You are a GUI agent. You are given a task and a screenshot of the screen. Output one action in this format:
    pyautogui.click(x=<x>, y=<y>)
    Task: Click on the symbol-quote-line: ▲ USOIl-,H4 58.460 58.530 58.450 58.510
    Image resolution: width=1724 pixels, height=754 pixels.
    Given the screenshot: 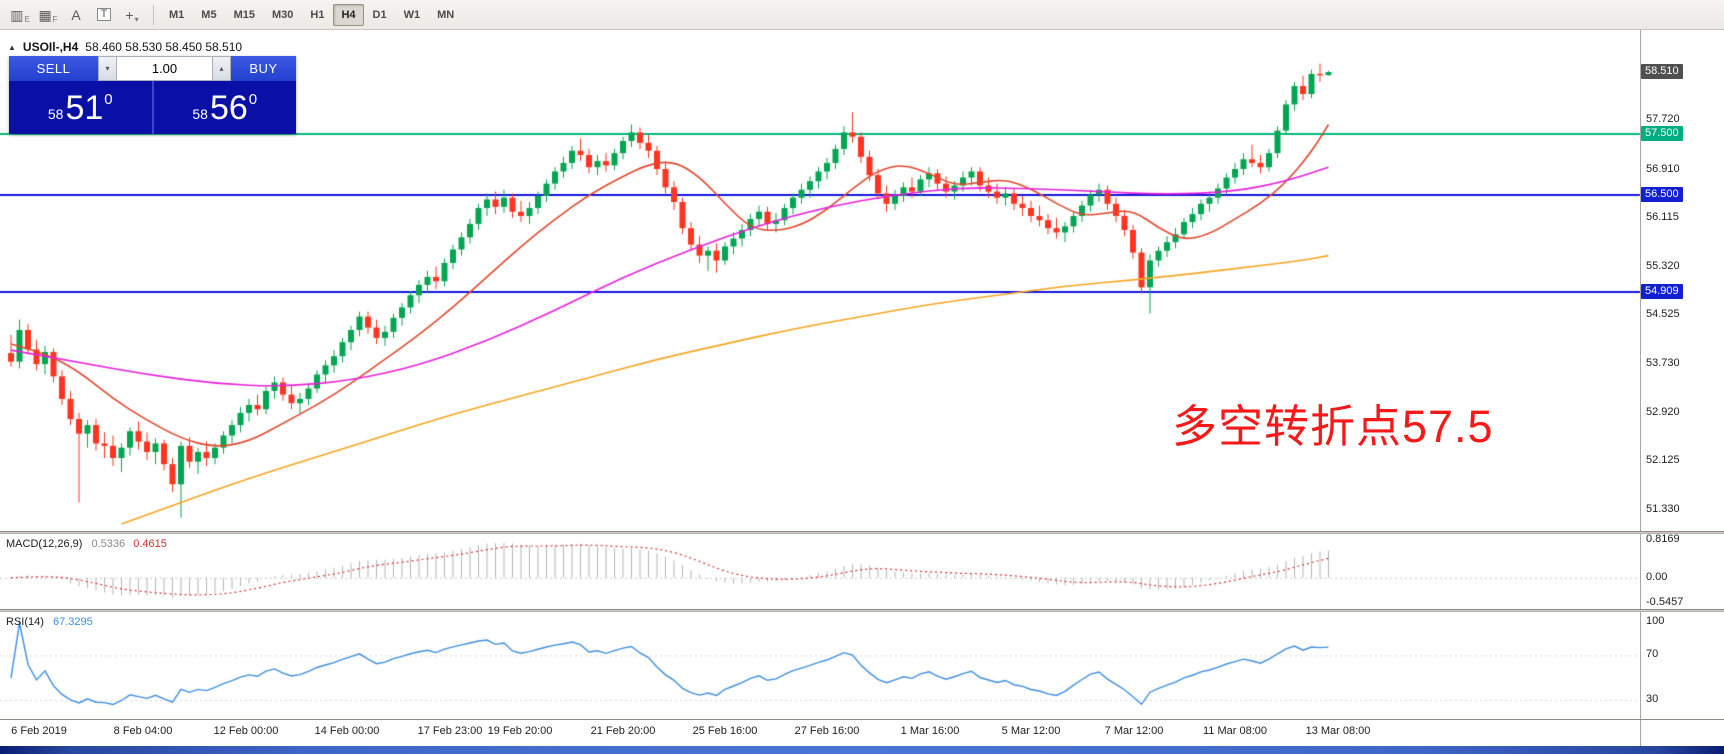 What is the action you would take?
    pyautogui.click(x=125, y=47)
    